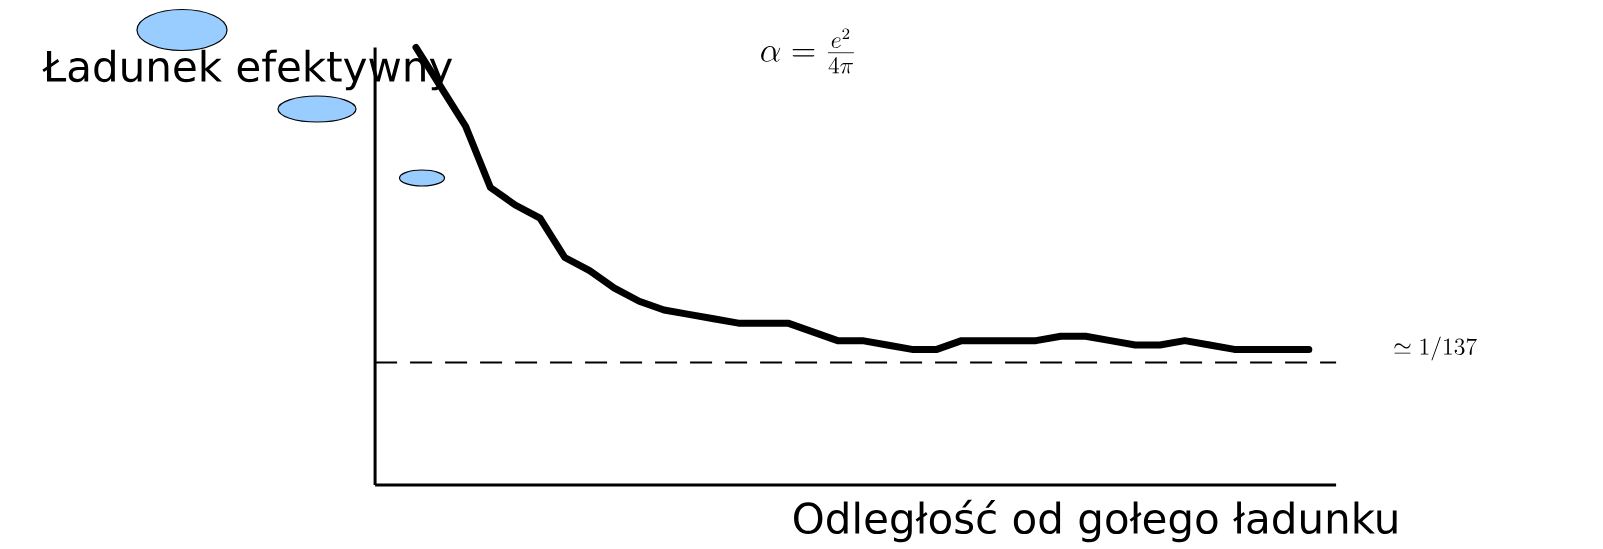 This screenshot has width=1603, height=549. Describe the element at coordinates (807, 51) in the screenshot. I see `annotation: $\alpha = \frac{e^2}{4\pi}$` at that location.